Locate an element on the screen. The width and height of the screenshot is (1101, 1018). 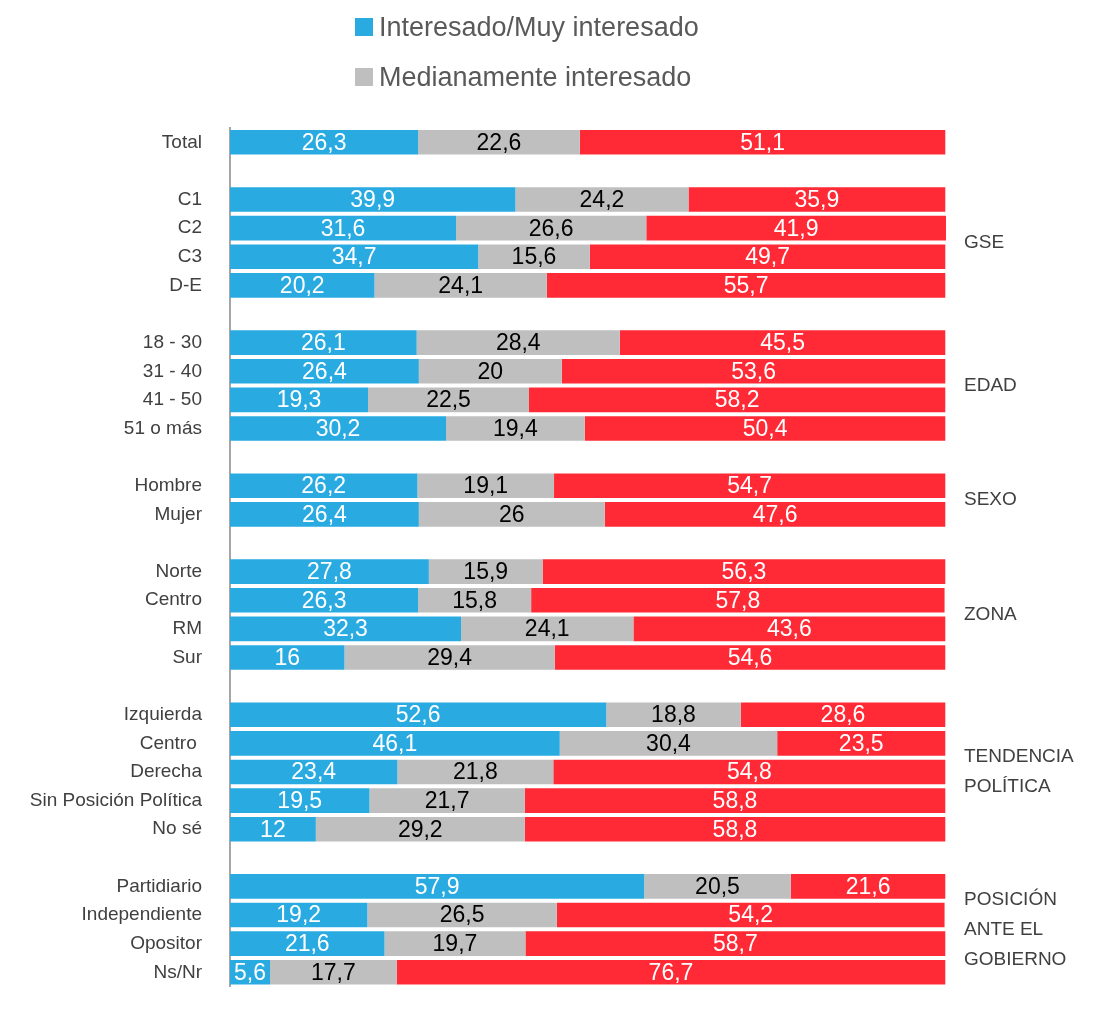
data-label: 76,7 is located at coordinates (671, 971).